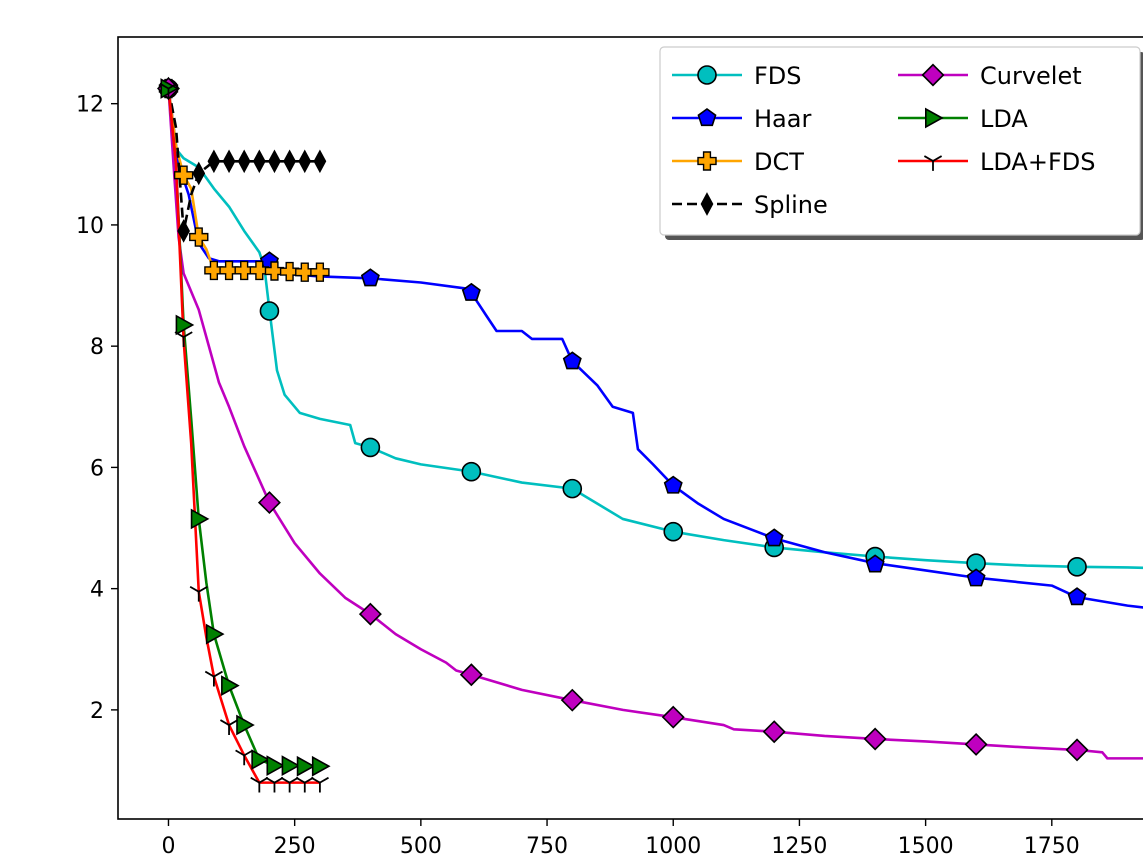 Image resolution: width=1143 pixels, height=863 pixels. Describe the element at coordinates (782, 119) in the screenshot. I see `legend-label-haar: Haar` at that location.